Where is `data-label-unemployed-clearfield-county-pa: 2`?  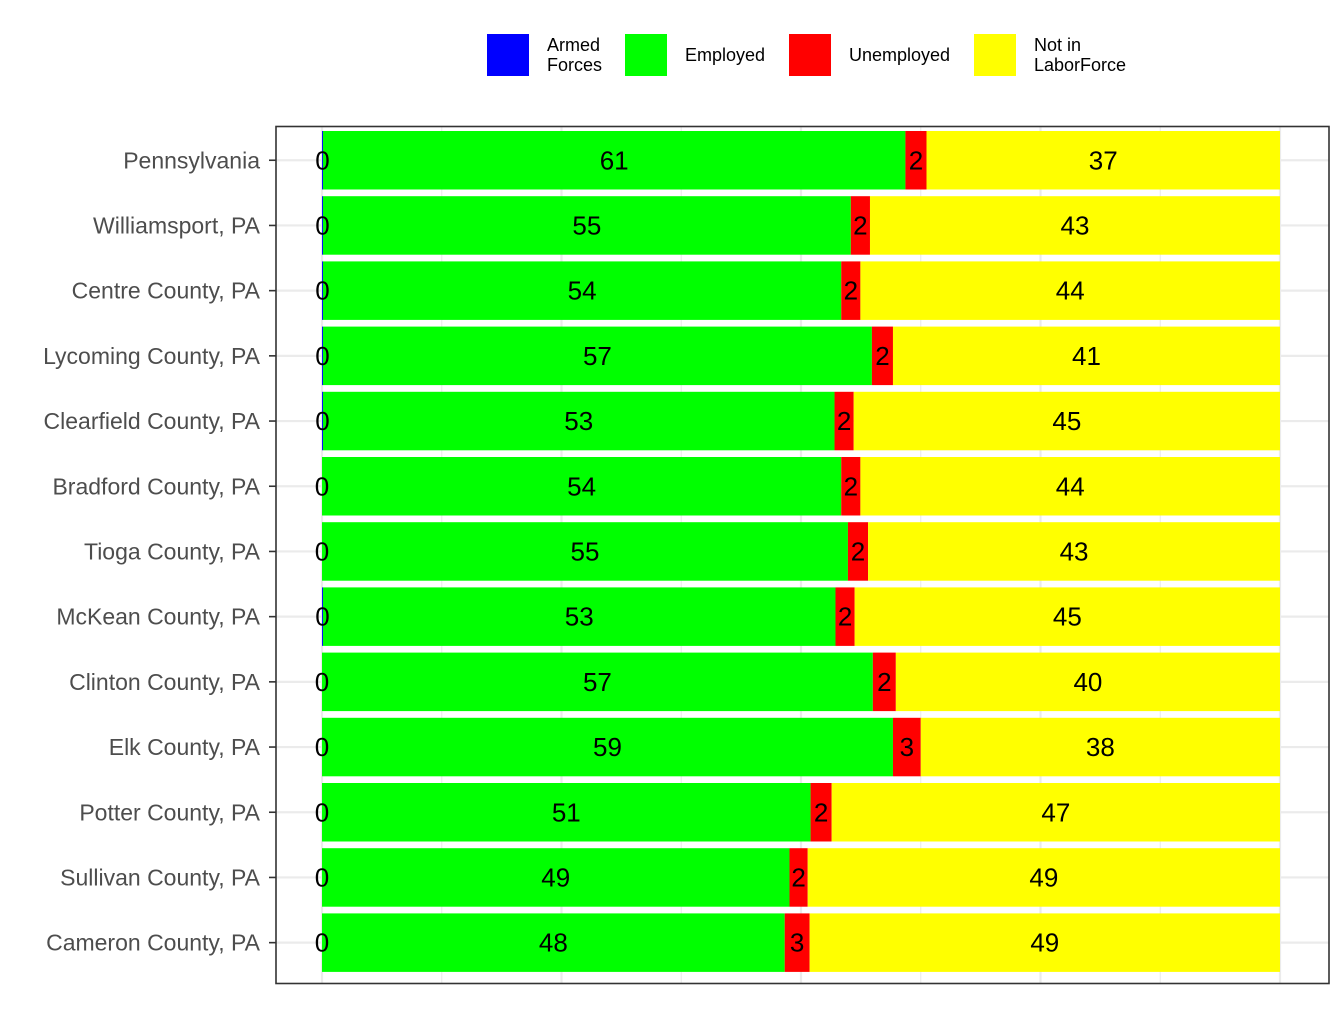 data-label-unemployed-clearfield-county-pa: 2 is located at coordinates (844, 421).